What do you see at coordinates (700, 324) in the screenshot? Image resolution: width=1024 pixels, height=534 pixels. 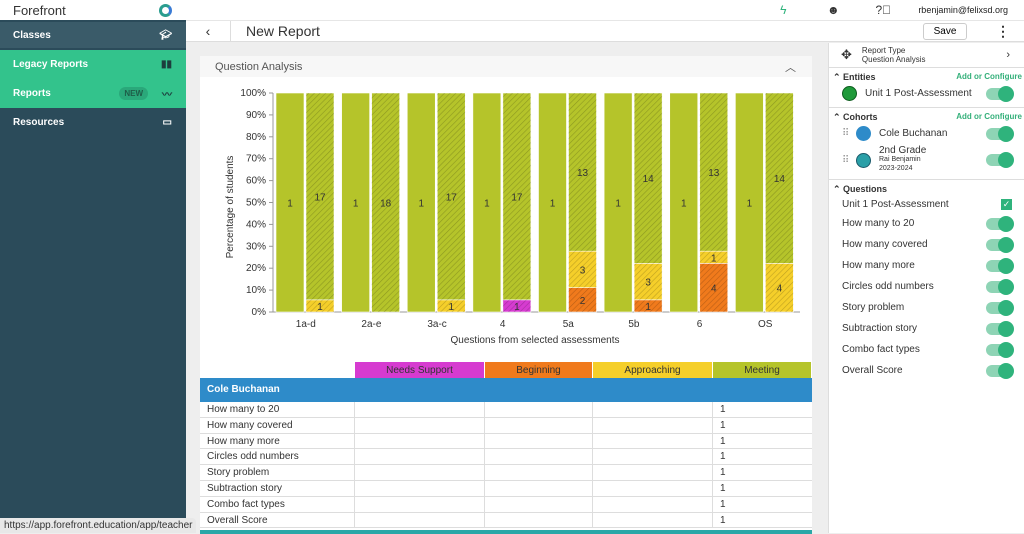 I see `x-tick-label: 6` at bounding box center [700, 324].